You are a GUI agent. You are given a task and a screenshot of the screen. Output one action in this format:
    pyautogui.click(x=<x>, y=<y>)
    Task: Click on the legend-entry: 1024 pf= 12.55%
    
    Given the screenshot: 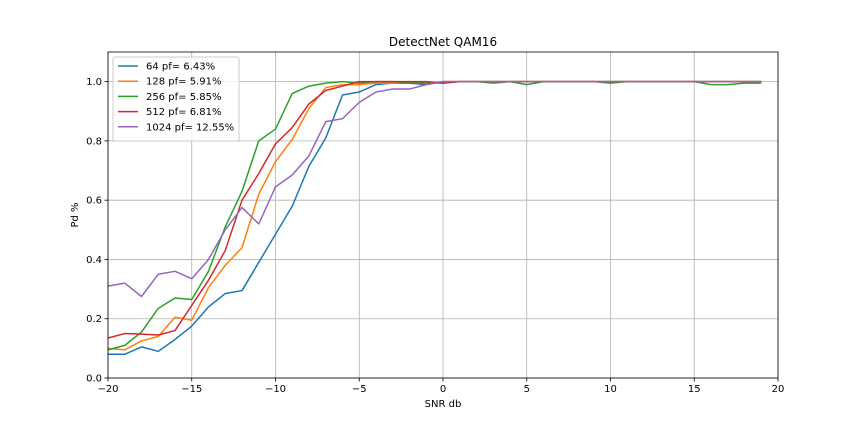 What is the action you would take?
    pyautogui.click(x=190, y=127)
    